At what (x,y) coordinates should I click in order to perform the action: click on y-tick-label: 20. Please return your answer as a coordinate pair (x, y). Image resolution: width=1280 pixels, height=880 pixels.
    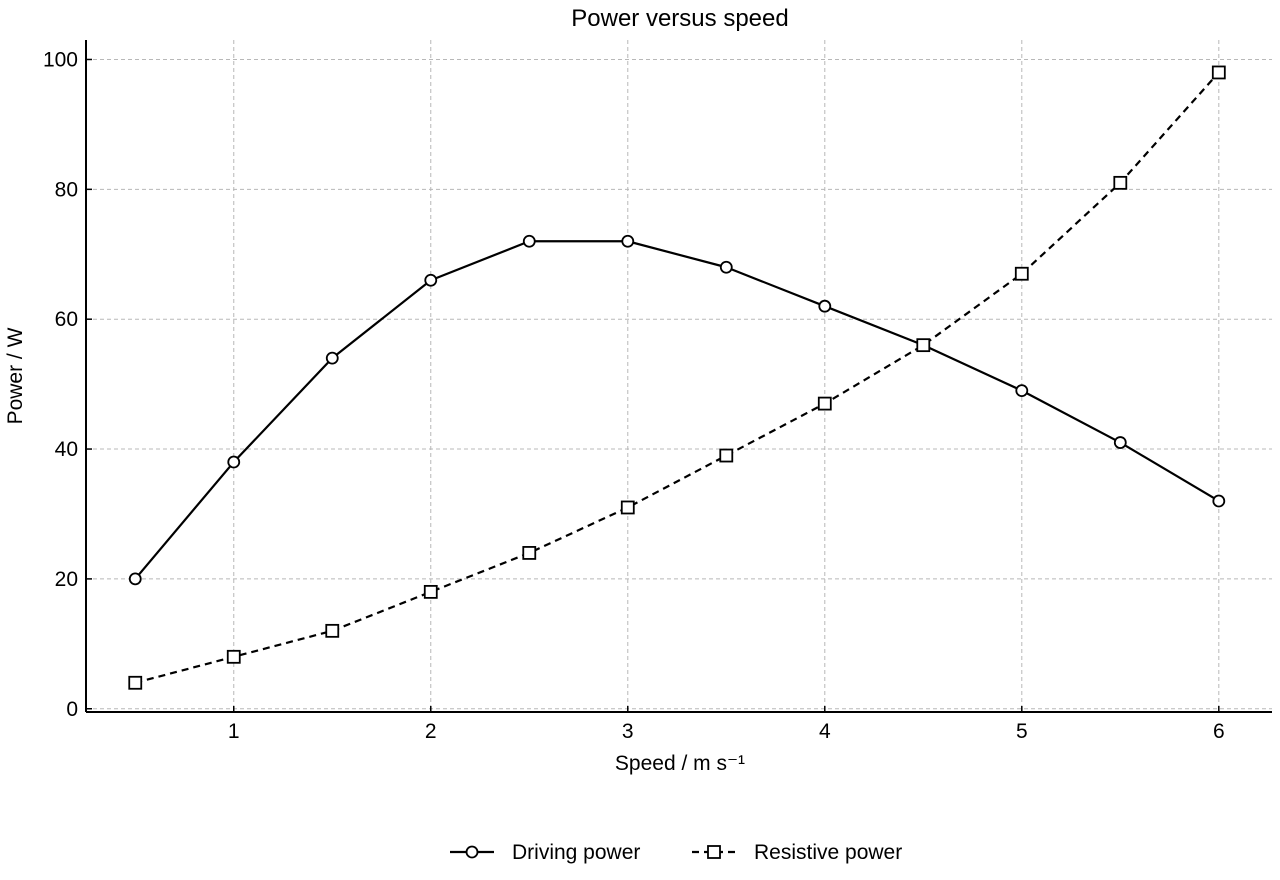
    Looking at the image, I should click on (66, 579).